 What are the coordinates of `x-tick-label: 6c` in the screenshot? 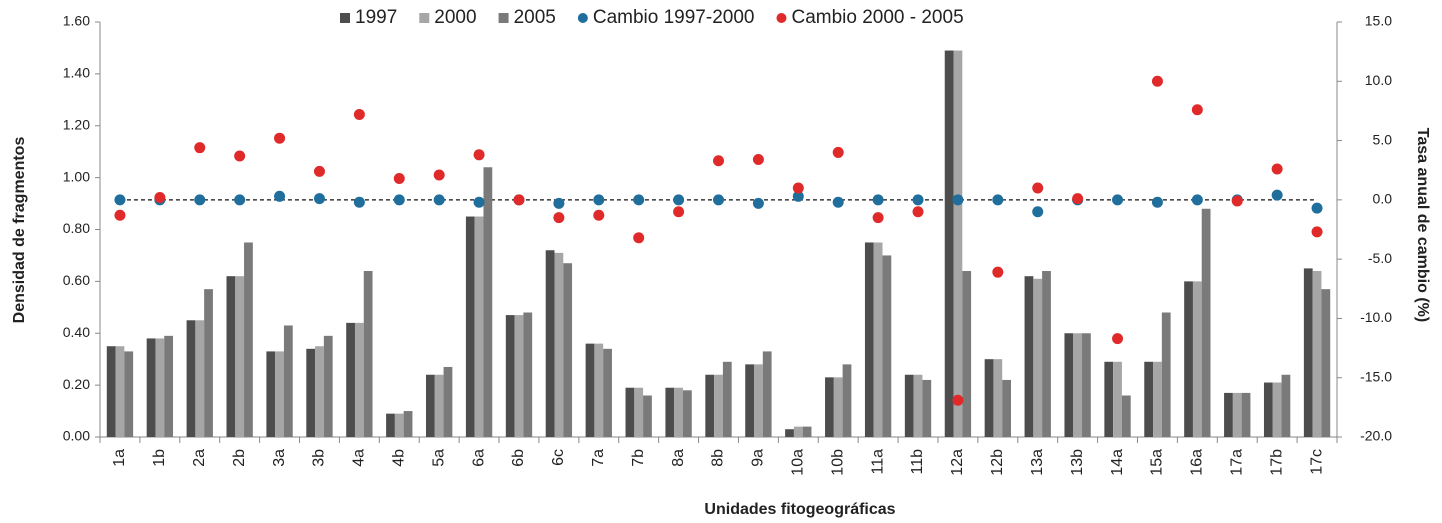 It's located at (558, 457).